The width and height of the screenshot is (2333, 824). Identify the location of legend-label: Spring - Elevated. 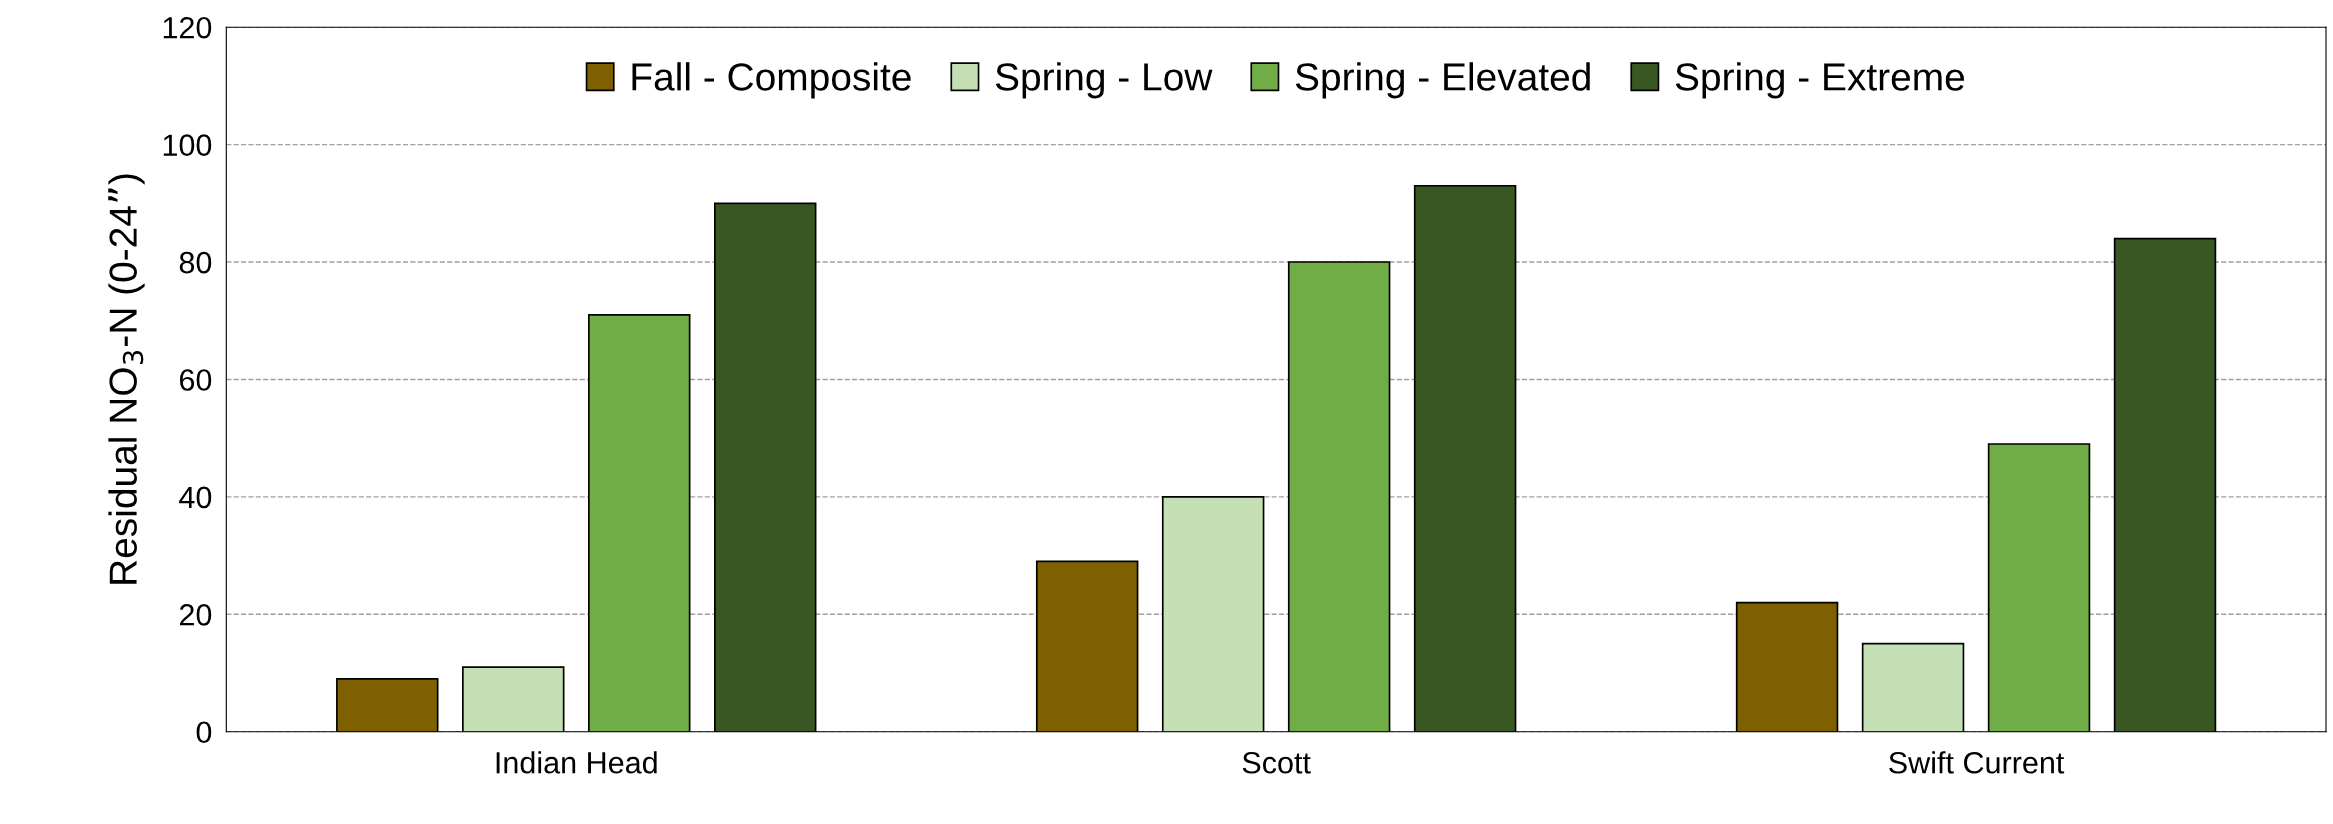
(1442, 80).